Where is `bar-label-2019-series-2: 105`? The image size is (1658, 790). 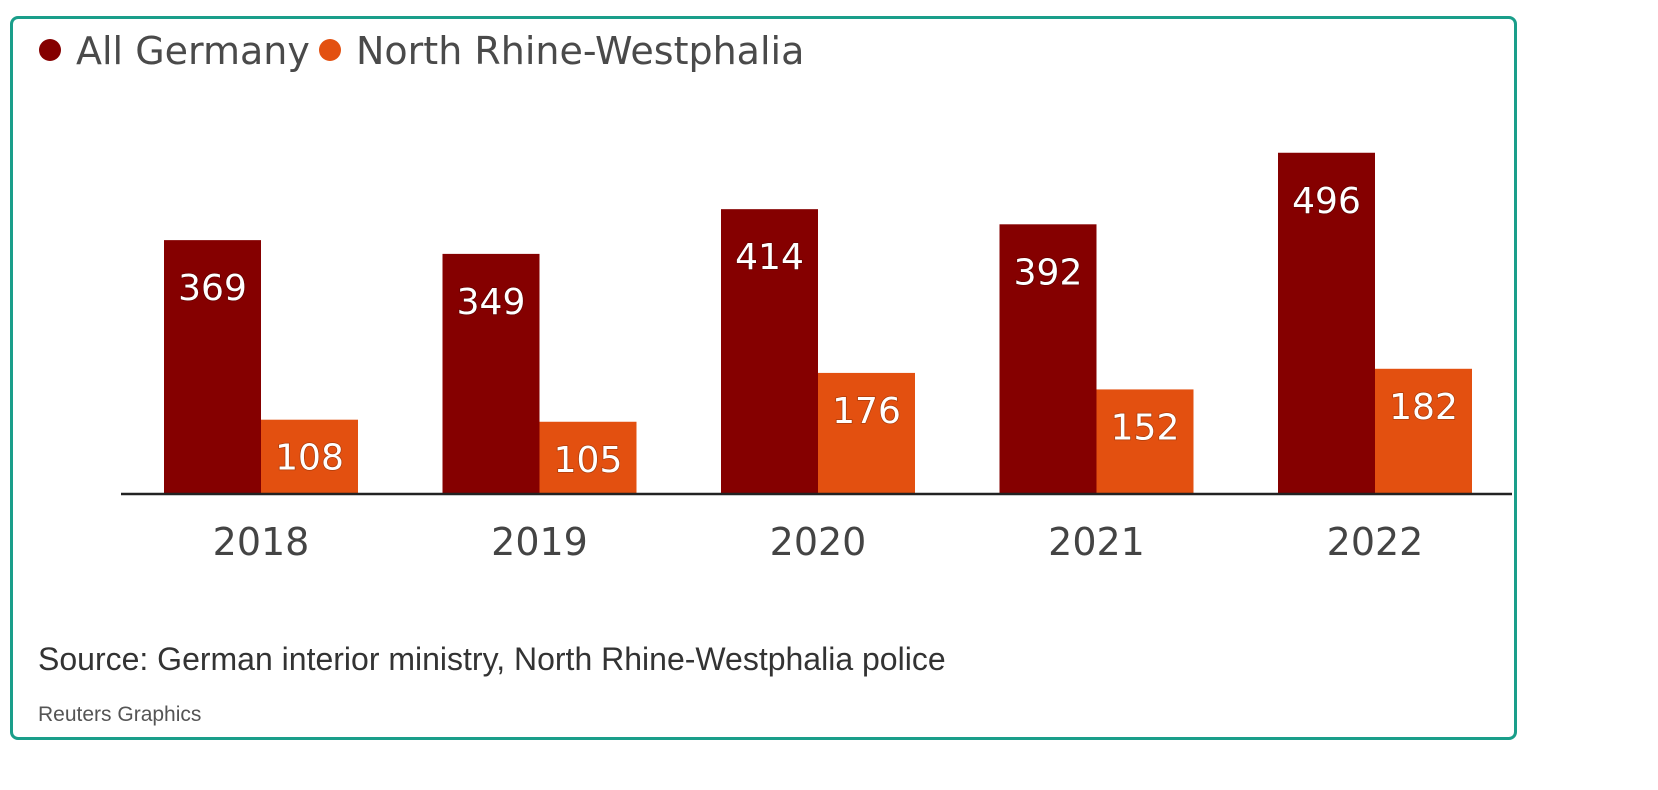
bar-label-2019-series-2: 105 is located at coordinates (588, 460).